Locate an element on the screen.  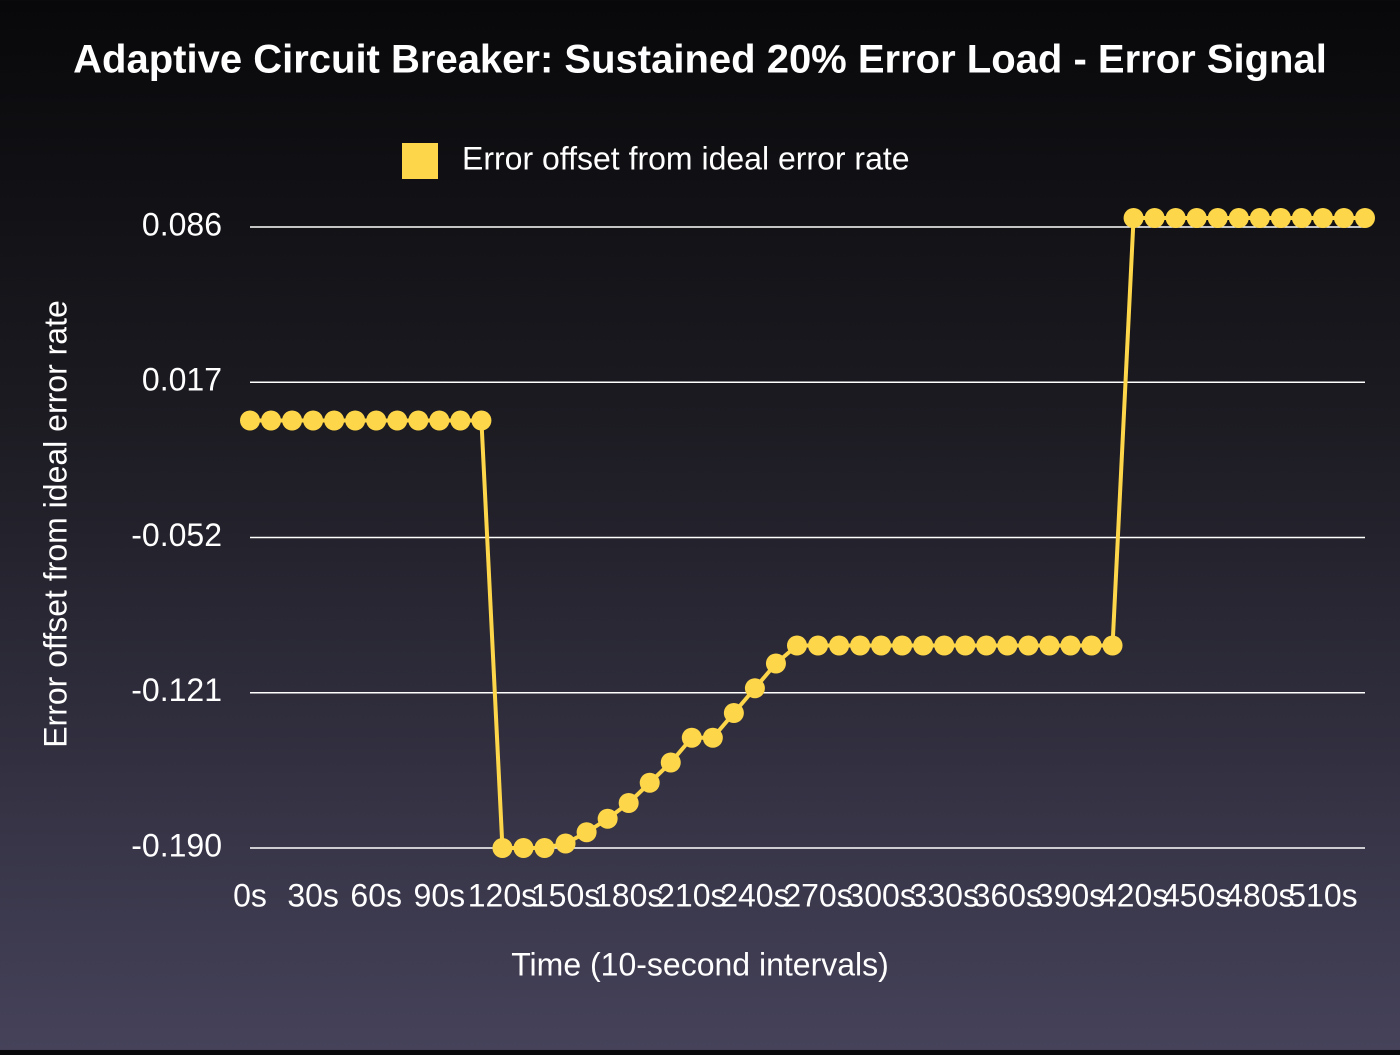
y-tick-label: -0.052 is located at coordinates (176, 535).